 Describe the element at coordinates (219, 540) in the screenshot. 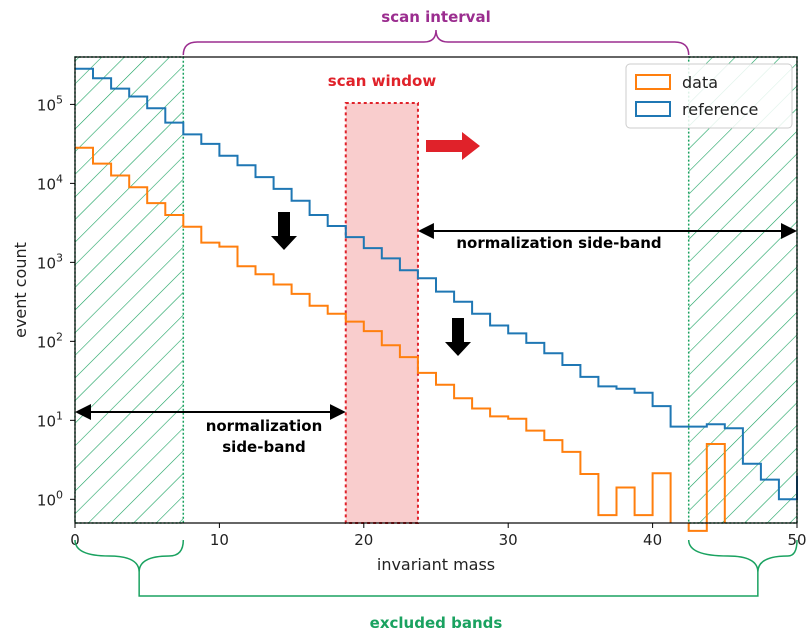

I see `x-tick-label: 10` at that location.